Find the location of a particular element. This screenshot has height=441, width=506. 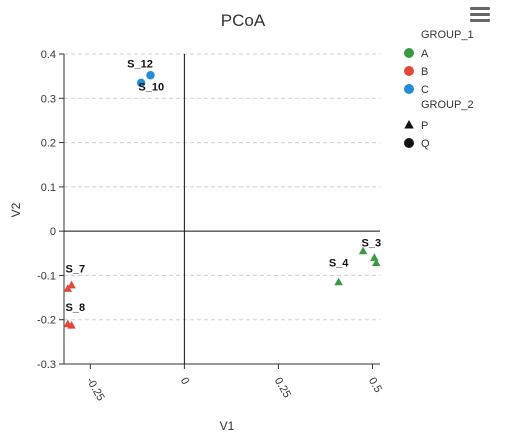

y-tick-label: -0.3 is located at coordinates (46, 365).